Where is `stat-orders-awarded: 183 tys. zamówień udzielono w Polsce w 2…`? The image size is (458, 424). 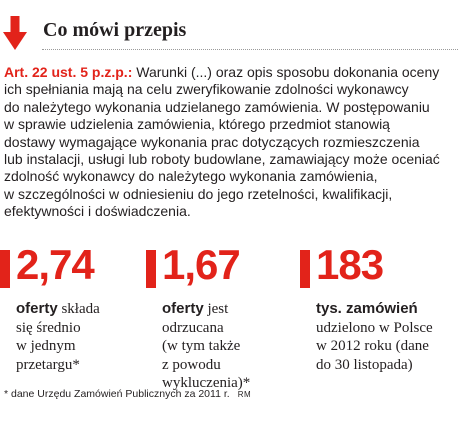
stat-orders-awarded: 183 tys. zamówień udzielono w Polsce w 2… is located at coordinates (379, 309).